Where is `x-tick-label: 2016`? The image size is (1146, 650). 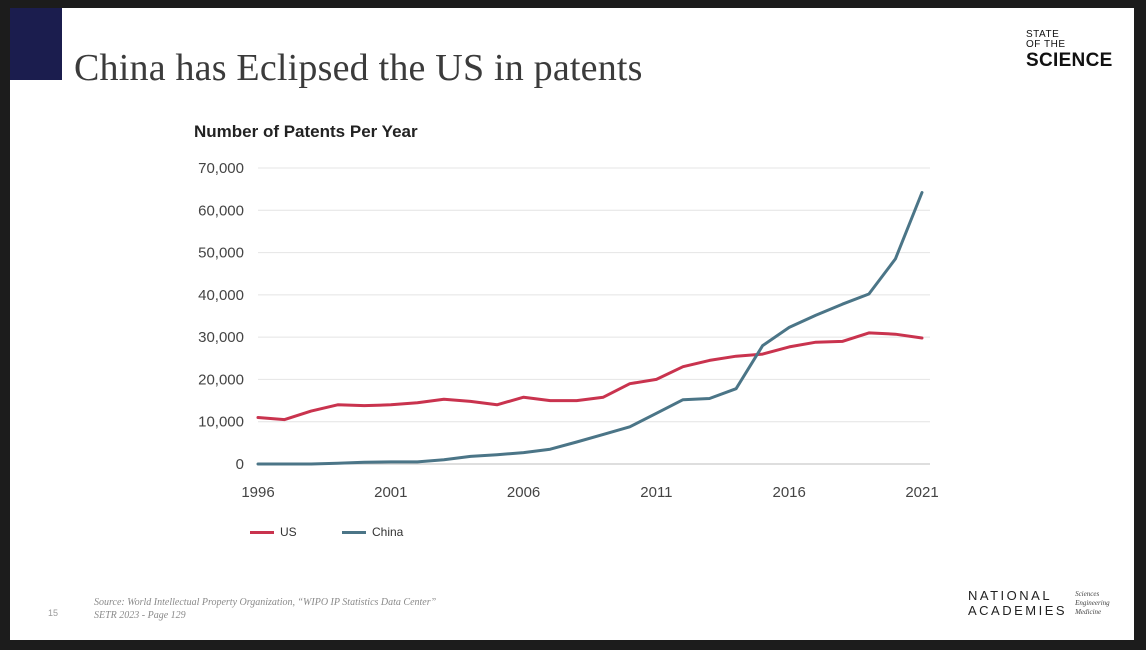 x-tick-label: 2016 is located at coordinates (789, 492).